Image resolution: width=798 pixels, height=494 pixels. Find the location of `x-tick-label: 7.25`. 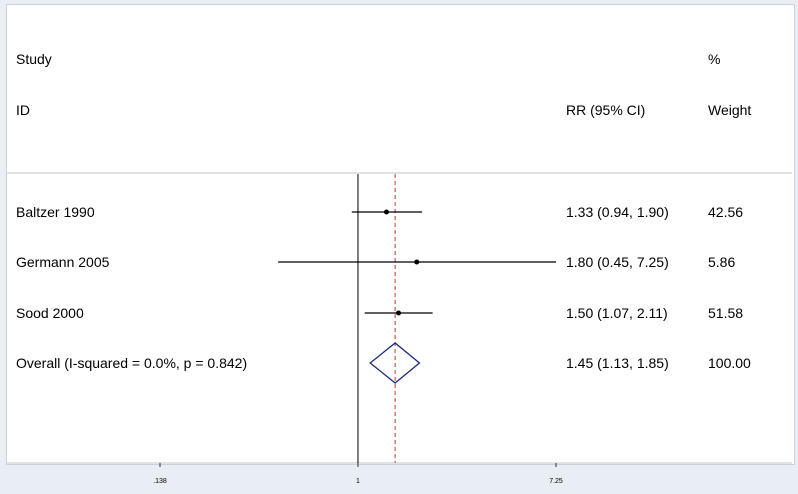

x-tick-label: 7.25 is located at coordinates (556, 481).